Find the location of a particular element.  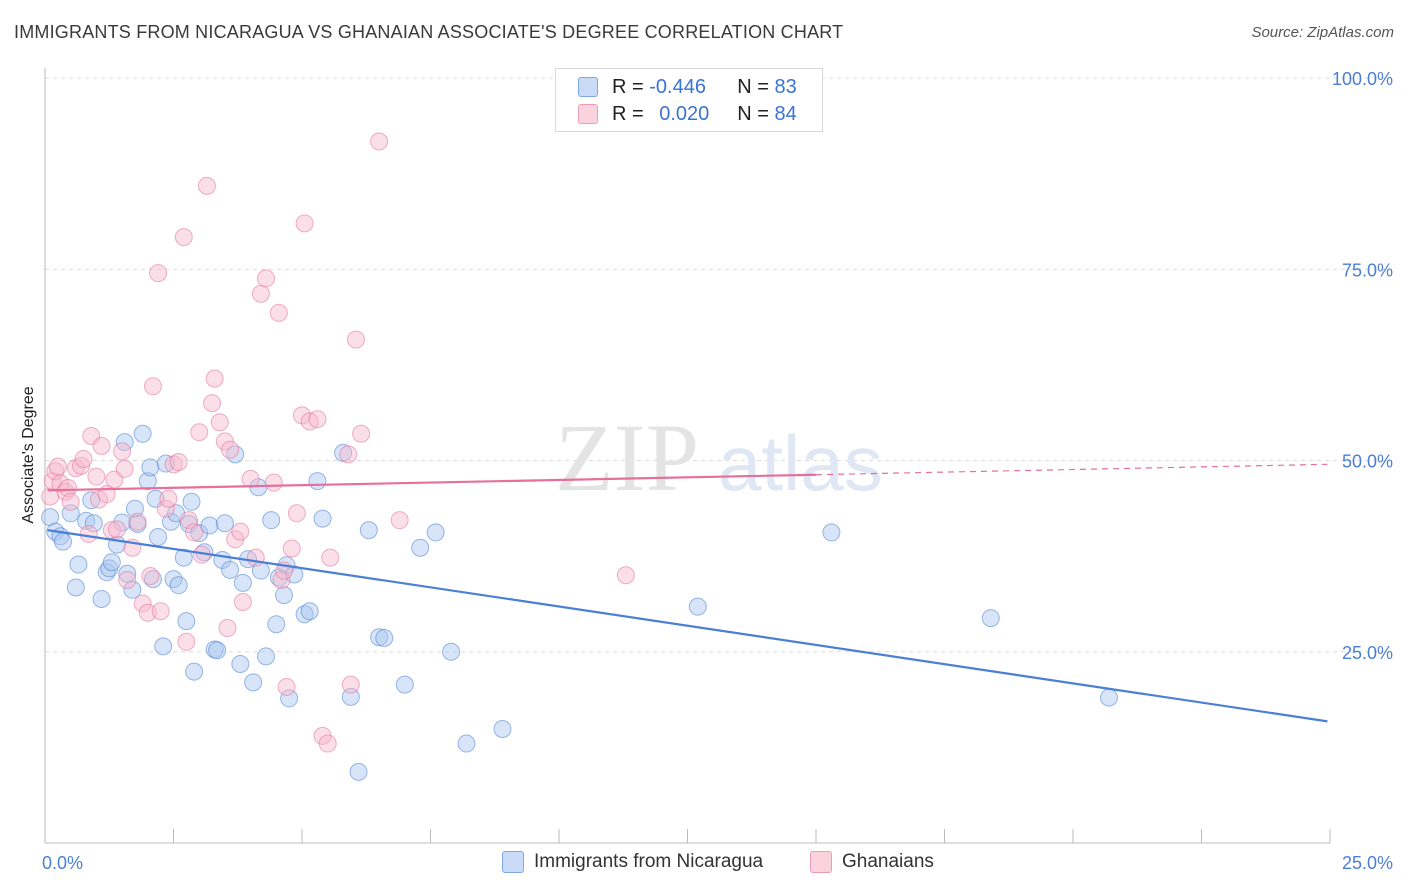

legend-swatch-ghanaians is located at coordinates (588, 114).